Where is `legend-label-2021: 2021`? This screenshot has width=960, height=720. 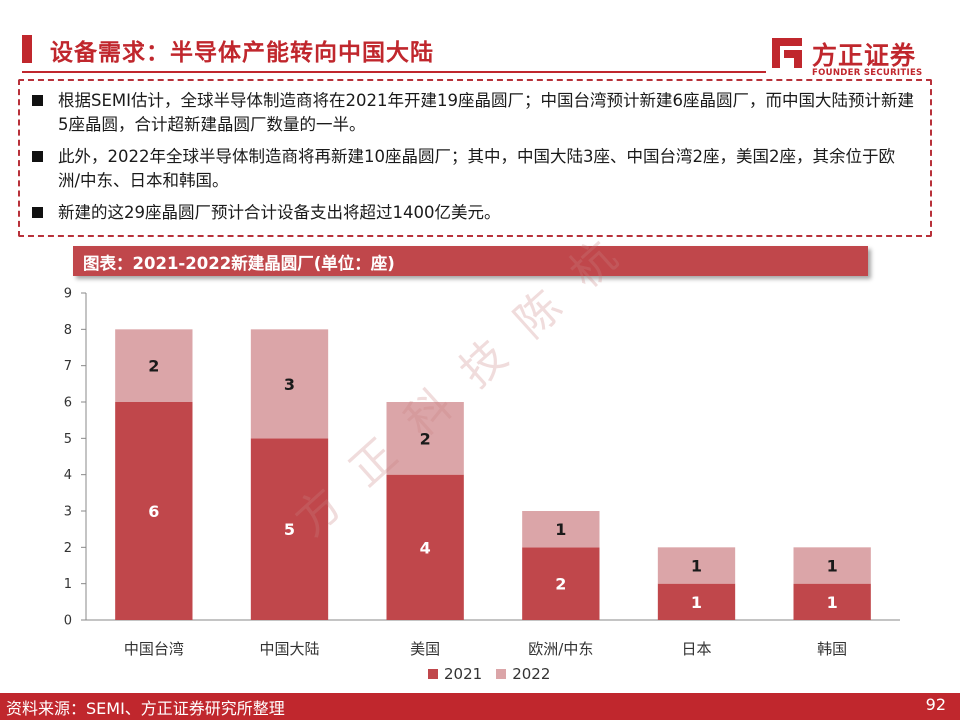
legend-label-2021: 2021 is located at coordinates (463, 674).